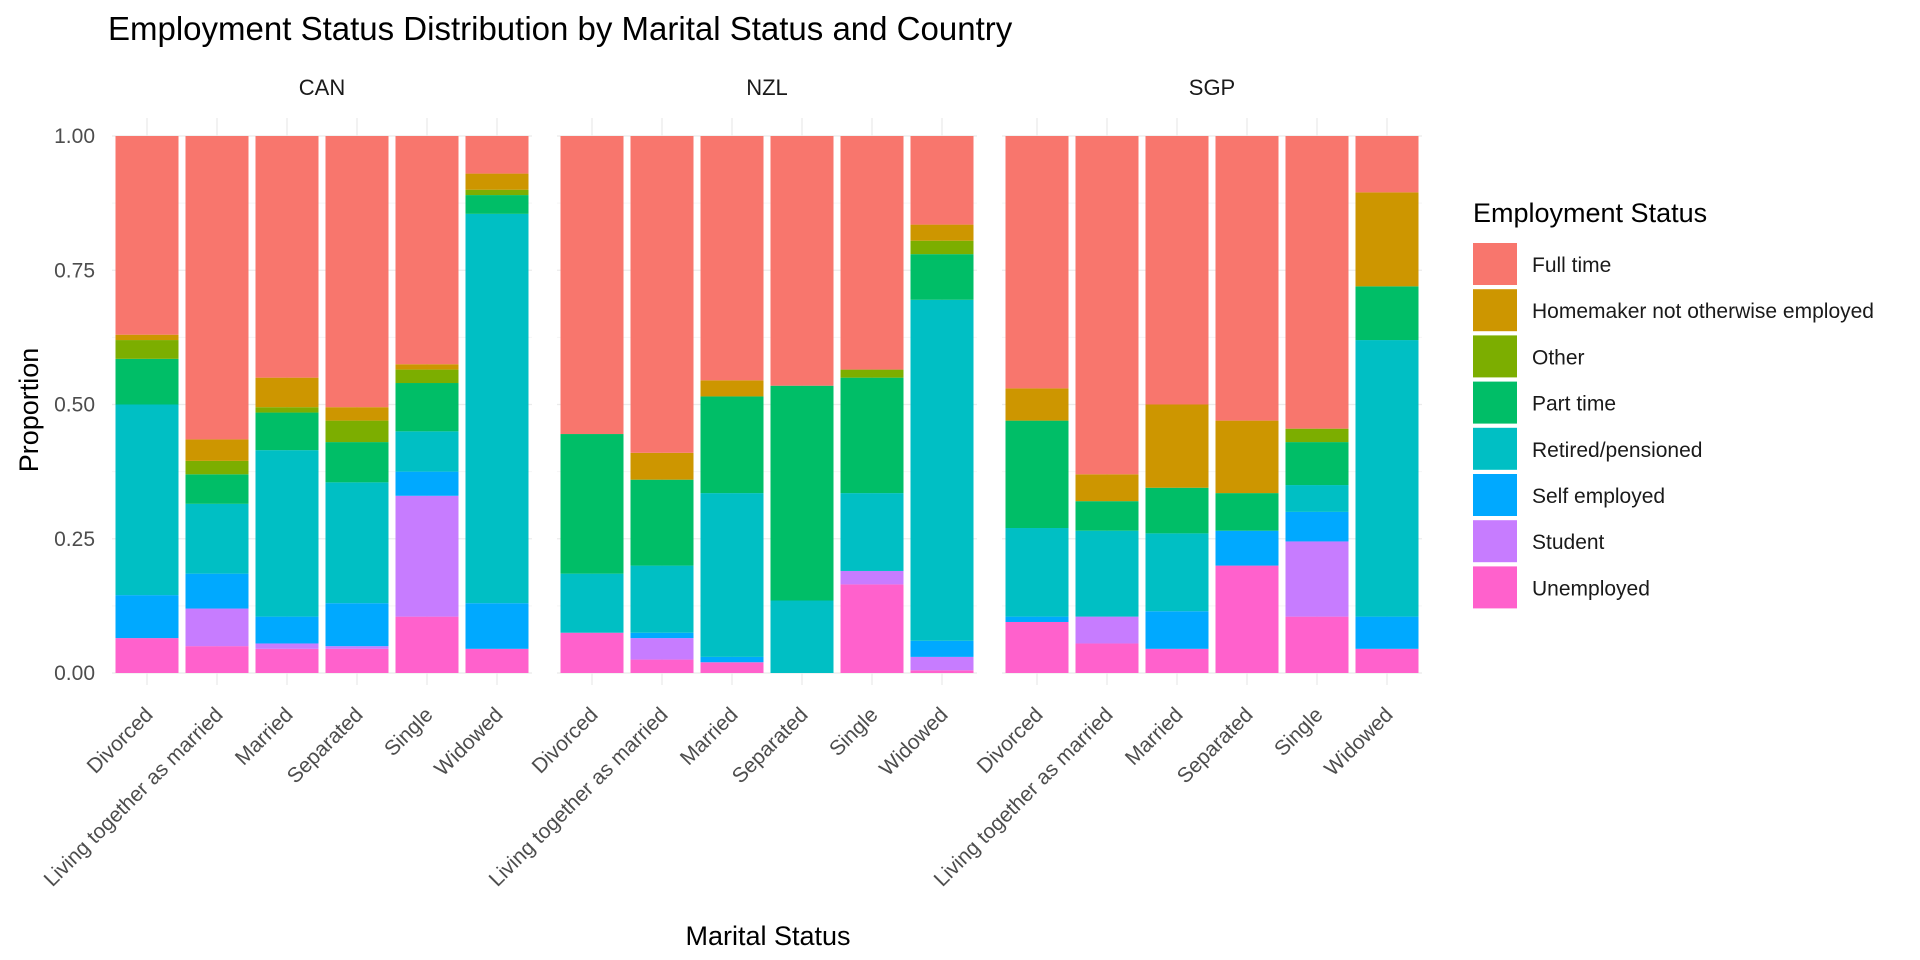 Image resolution: width=1920 pixels, height=960 pixels. What do you see at coordinates (942, 277) in the screenshot?
I see `bar-segment-nzl-widowed-part-time` at bounding box center [942, 277].